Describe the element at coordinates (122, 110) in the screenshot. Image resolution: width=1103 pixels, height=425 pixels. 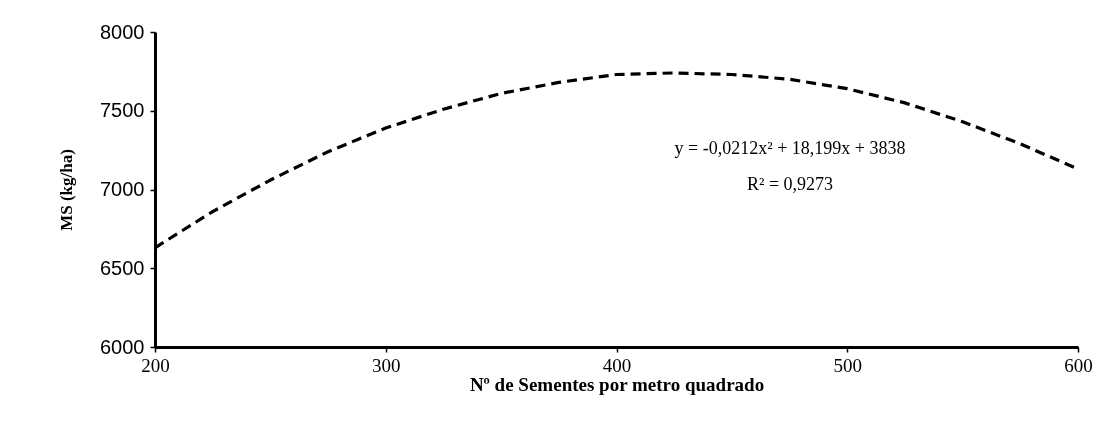
I see `y-tick-label: 7500` at that location.